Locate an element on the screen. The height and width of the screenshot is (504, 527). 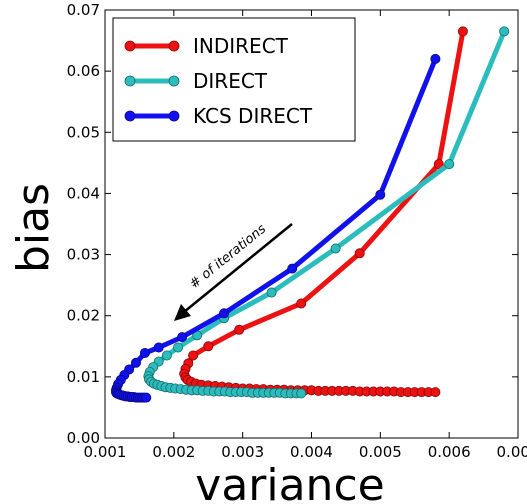
y-tick-label: 0.02 is located at coordinates (83, 316).